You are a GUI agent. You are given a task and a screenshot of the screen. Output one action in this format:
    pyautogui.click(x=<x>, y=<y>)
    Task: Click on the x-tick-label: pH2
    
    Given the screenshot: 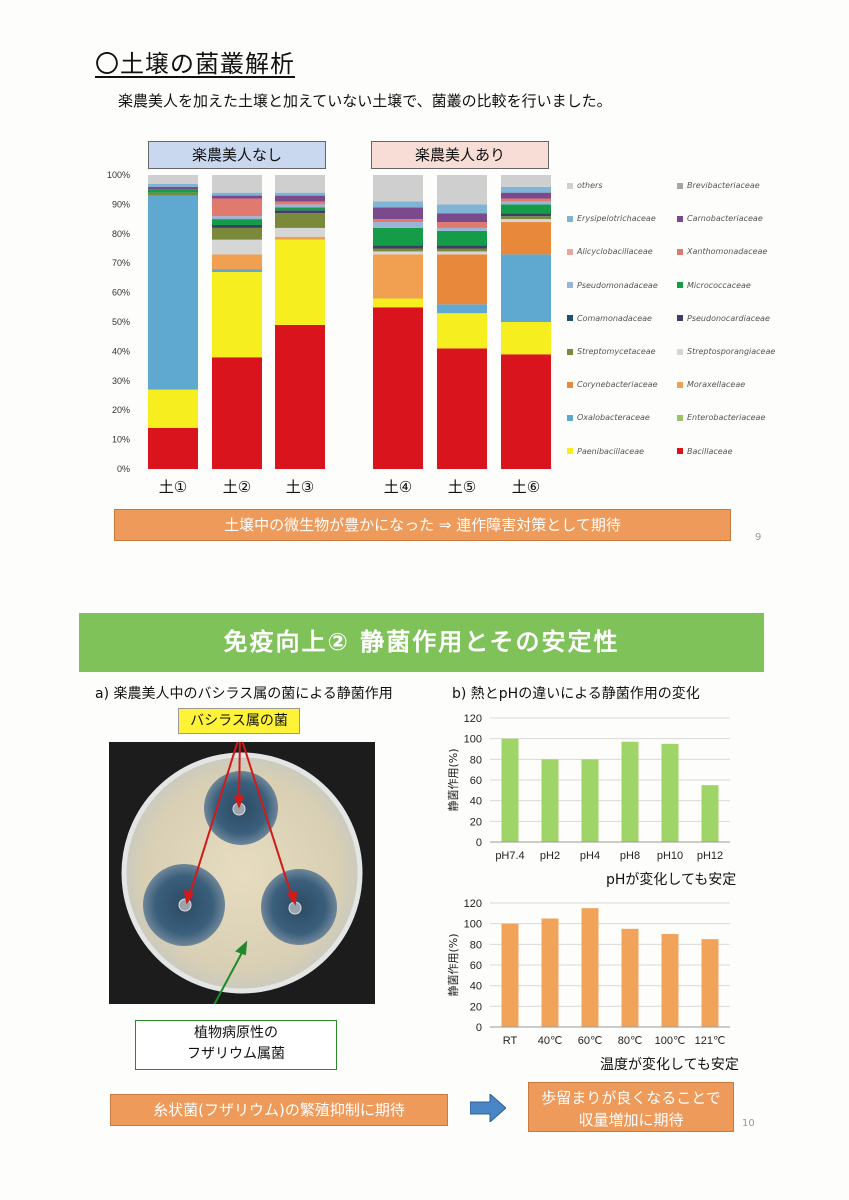 What is the action you would take?
    pyautogui.click(x=550, y=856)
    